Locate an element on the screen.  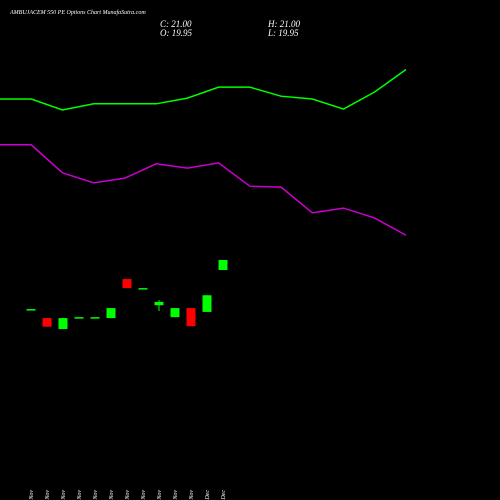
x-tick-label: 21 Nov is located at coordinates (128, 495).